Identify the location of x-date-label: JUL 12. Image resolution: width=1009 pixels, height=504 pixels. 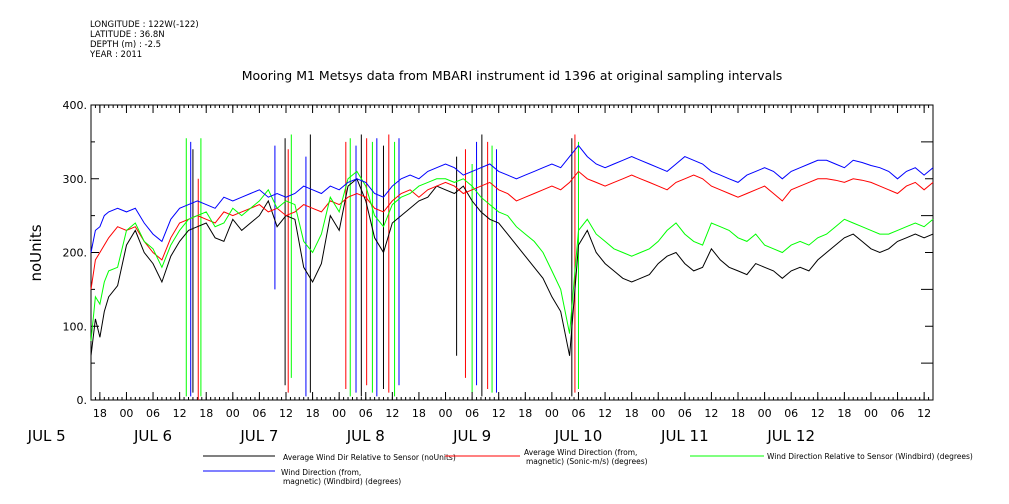
(790, 436).